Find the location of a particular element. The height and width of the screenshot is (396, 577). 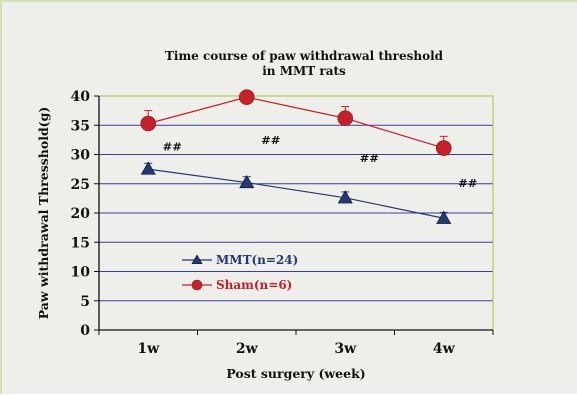

x-tick-label: 2w is located at coordinates (247, 349).